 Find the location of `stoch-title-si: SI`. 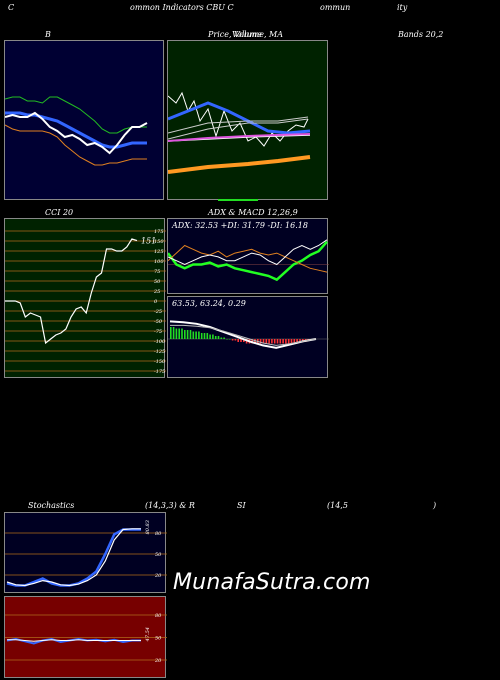

stoch-title-si: SI is located at coordinates (241, 505).